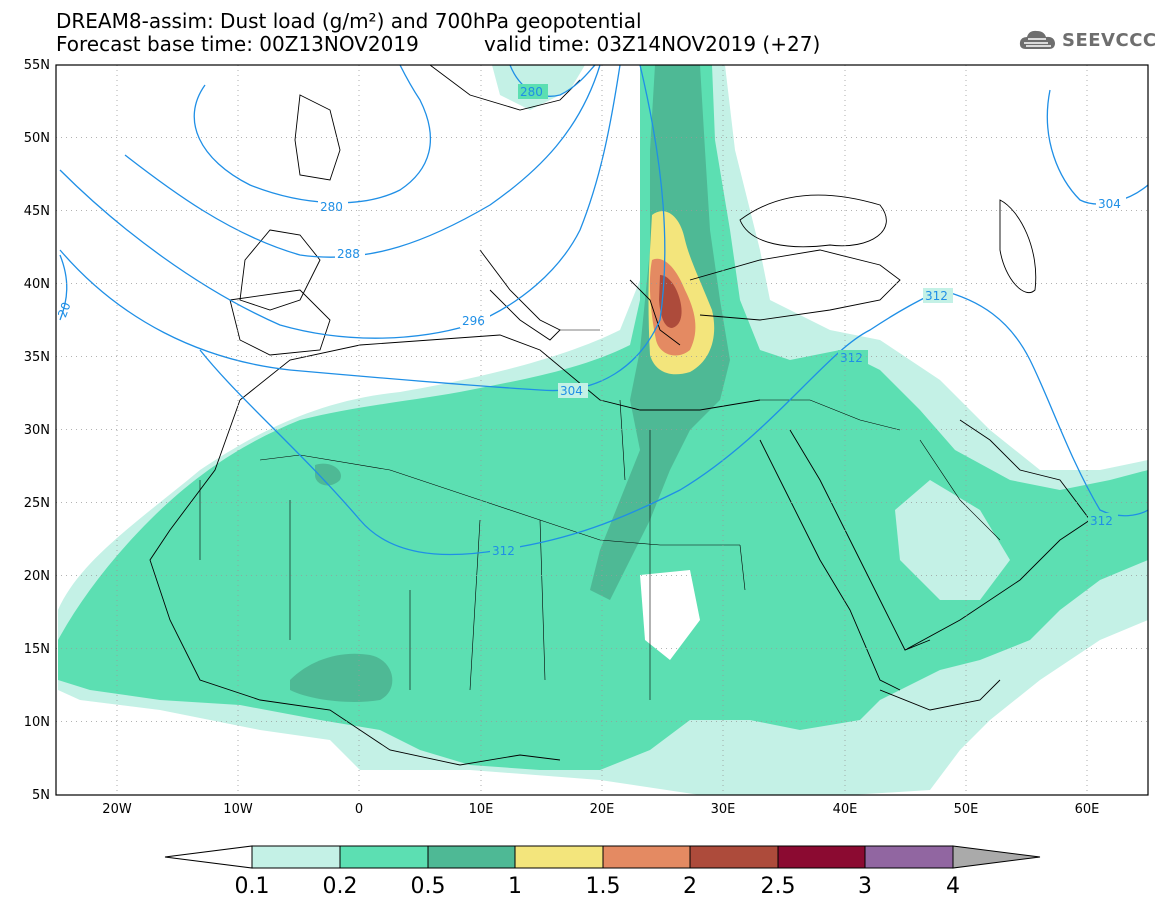 This screenshot has height=907, width=1165. I want to click on contour-label: 20, so click(64, 309).